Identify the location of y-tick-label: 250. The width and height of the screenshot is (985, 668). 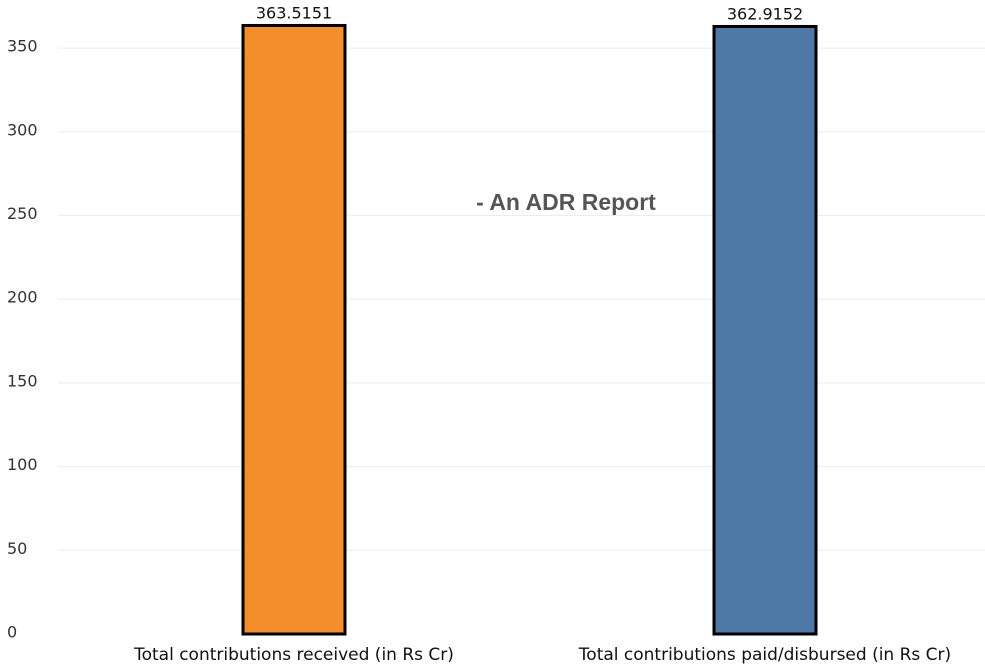
(22, 213).